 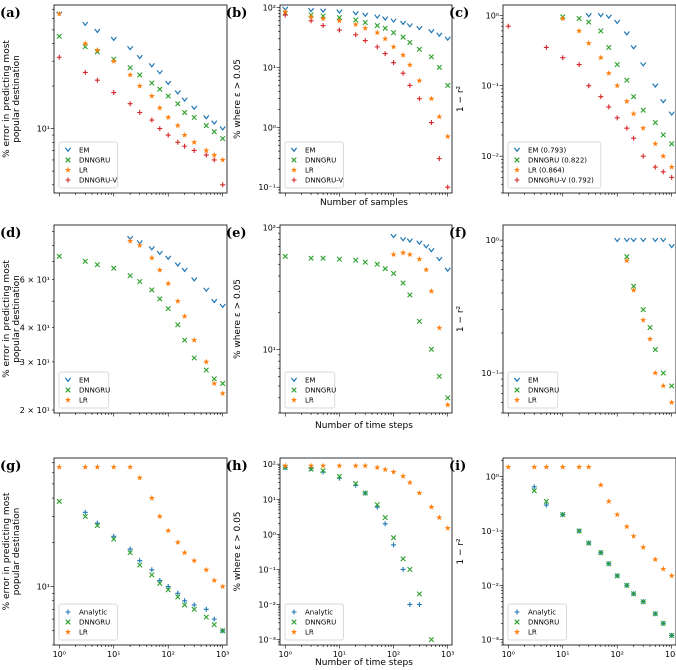 I want to click on panel-label-b: (b), so click(x=236, y=13).